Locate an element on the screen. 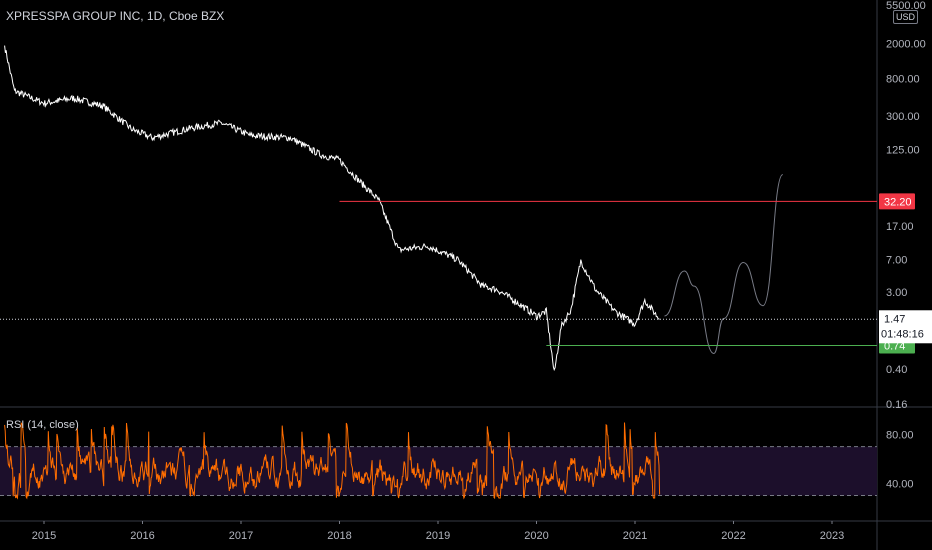 Image resolution: width=932 pixels, height=550 pixels. time-axis-tick: 2018 is located at coordinates (339, 536).